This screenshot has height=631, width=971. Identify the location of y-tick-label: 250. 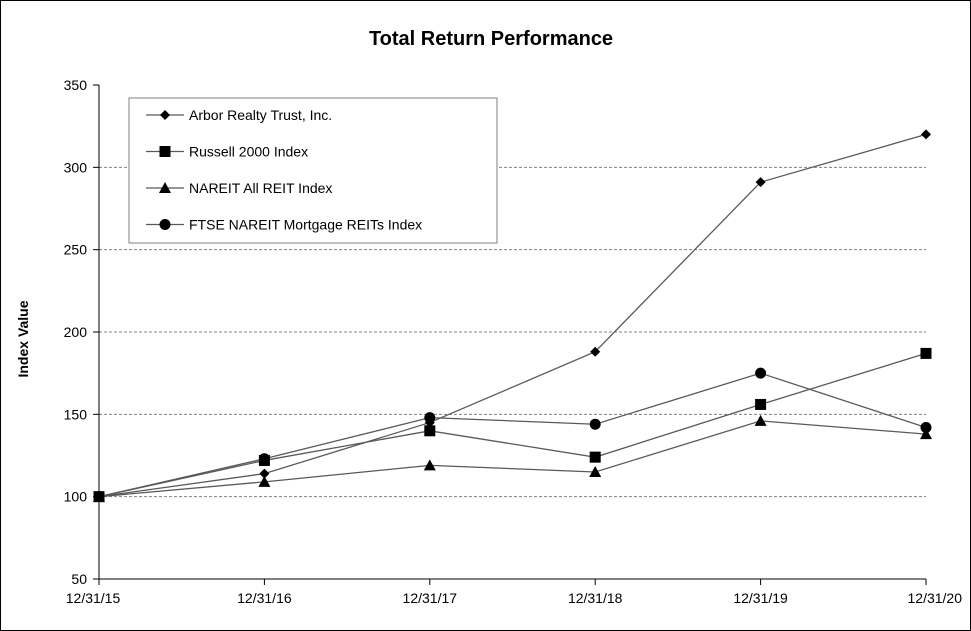
(76, 250).